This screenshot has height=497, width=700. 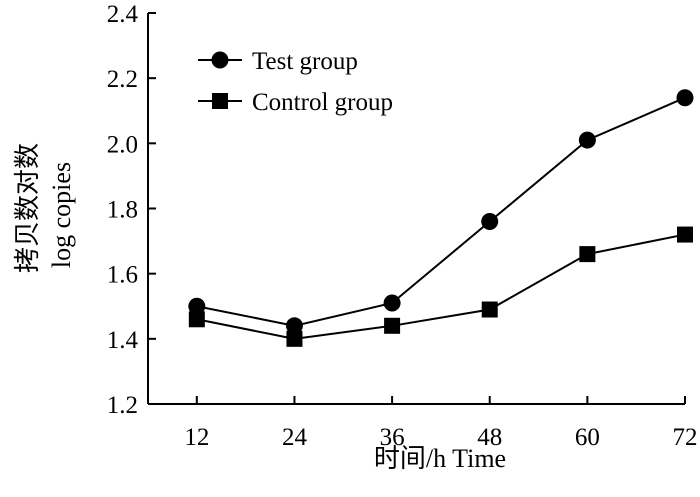 What do you see at coordinates (123, 340) in the screenshot?
I see `y-tick-label: 1.4` at bounding box center [123, 340].